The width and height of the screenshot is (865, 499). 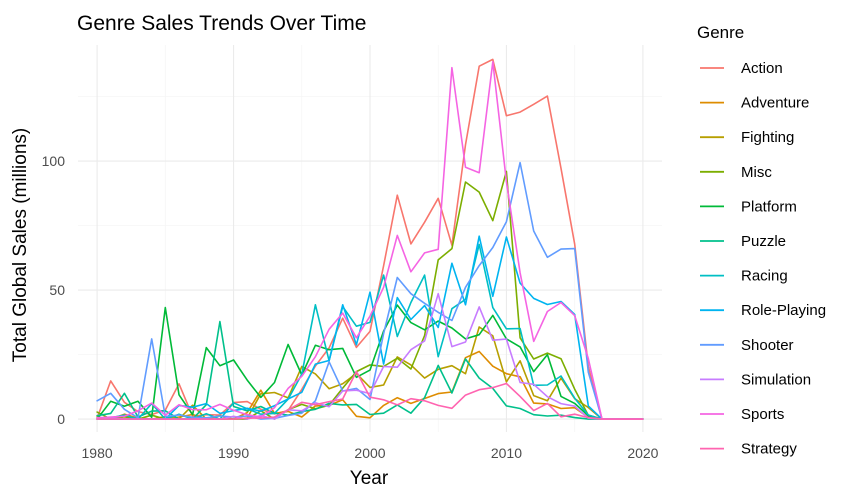 I want to click on y-tick-label: 100, so click(x=54, y=161).